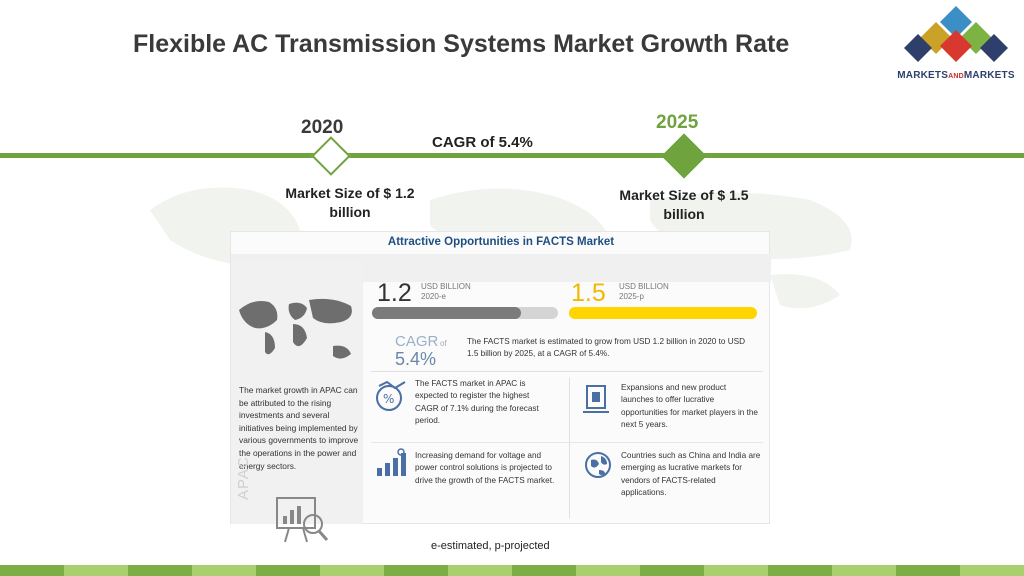 This screenshot has width=1024, height=576. Describe the element at coordinates (684, 204) in the screenshot. I see `market-size-2025: Market Size of $ 1.5 billion` at that location.